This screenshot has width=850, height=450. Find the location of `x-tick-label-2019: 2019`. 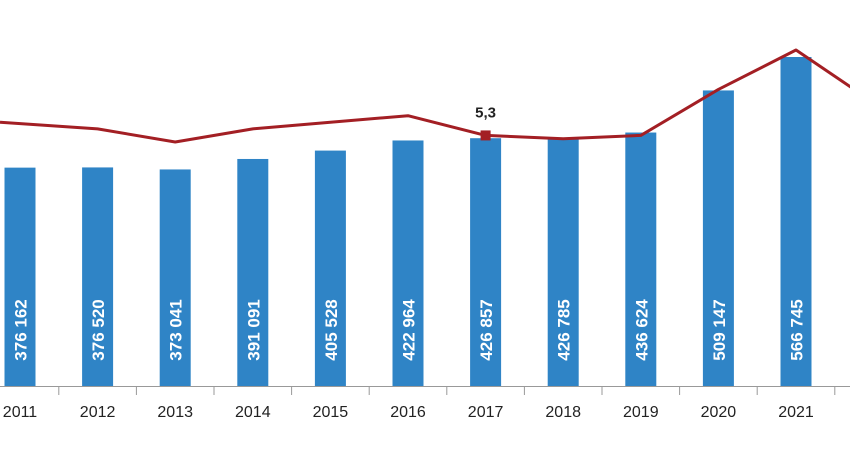

x-tick-label-2019: 2019 is located at coordinates (641, 412).